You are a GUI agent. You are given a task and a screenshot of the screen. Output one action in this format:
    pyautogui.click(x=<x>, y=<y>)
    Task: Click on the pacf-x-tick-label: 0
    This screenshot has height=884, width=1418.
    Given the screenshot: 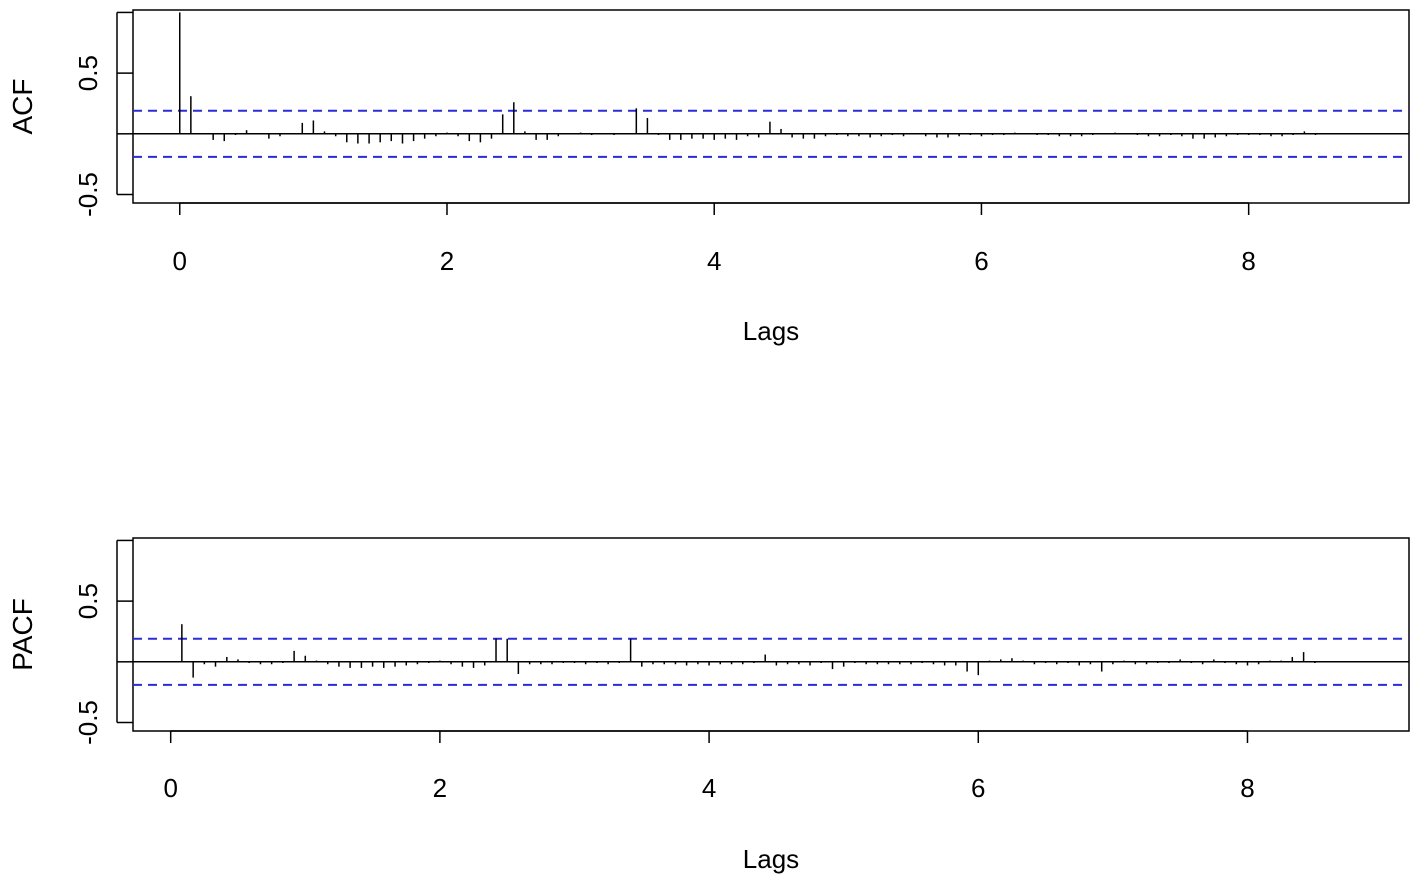 What is the action you would take?
    pyautogui.click(x=170, y=788)
    